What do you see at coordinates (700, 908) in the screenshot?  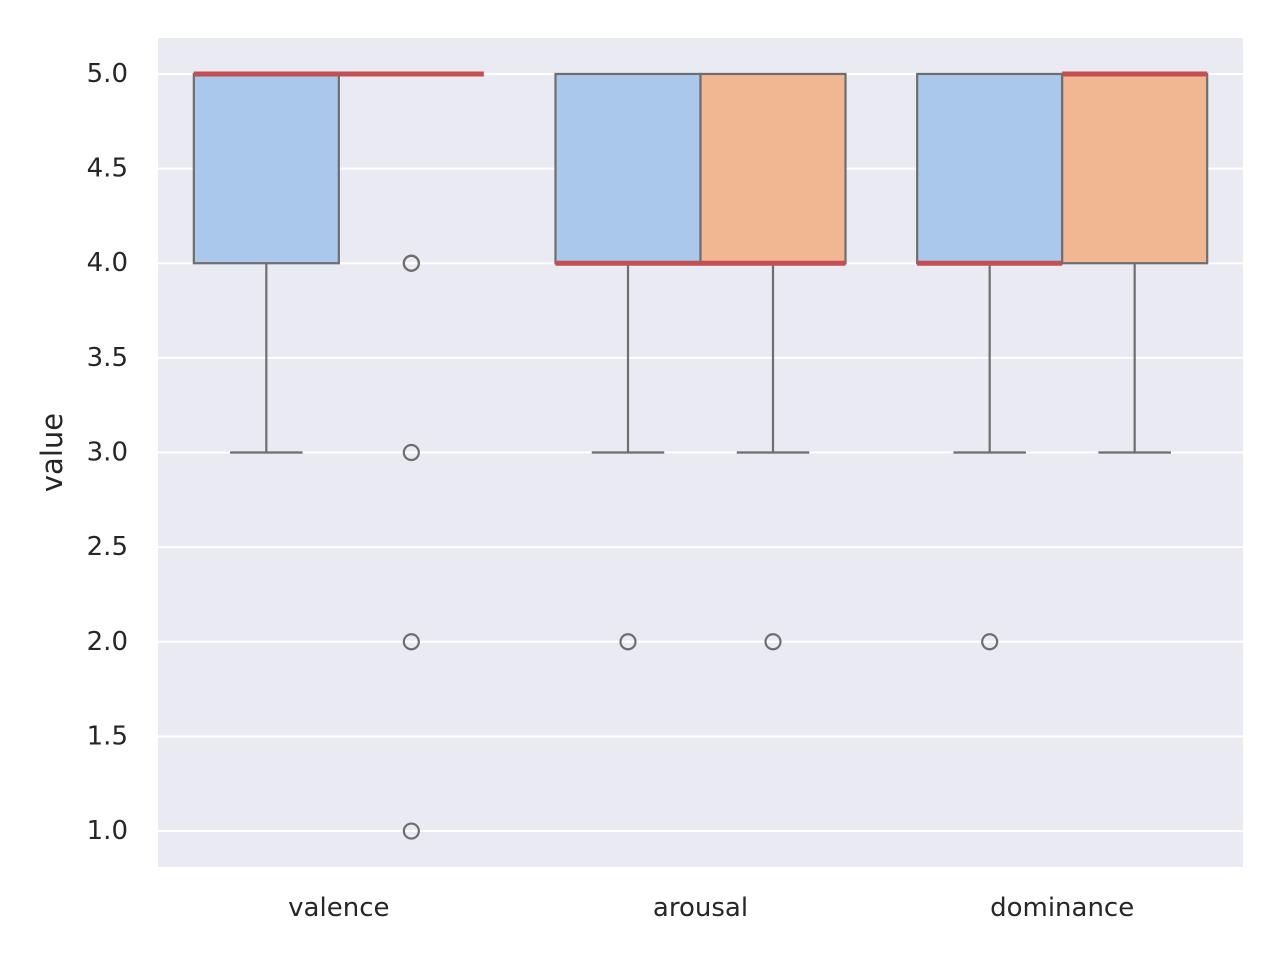 I see `x-tick-label: arousal` at bounding box center [700, 908].